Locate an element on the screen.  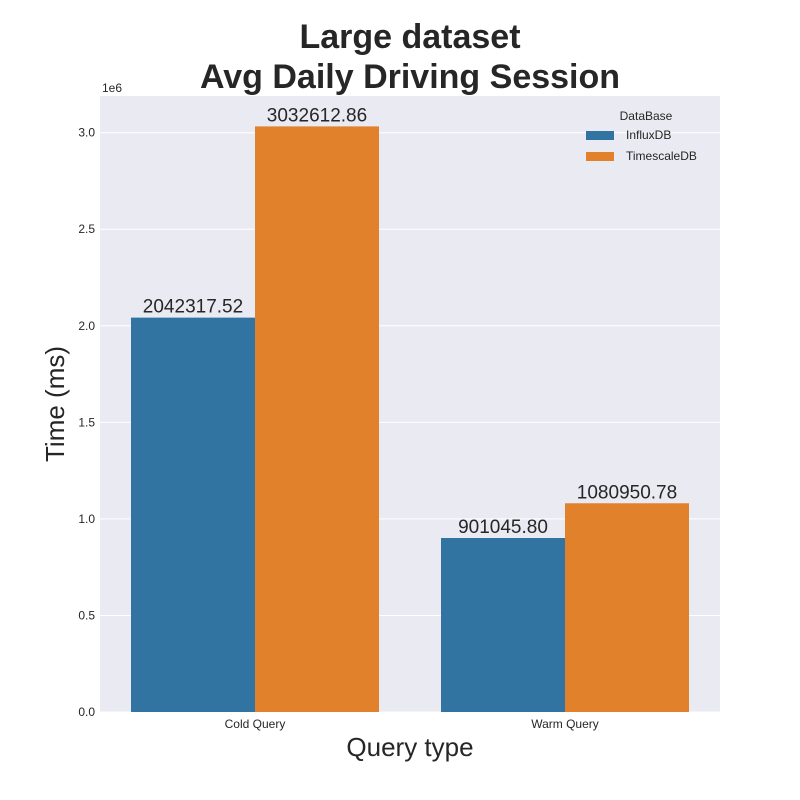
data-label: 1080950.78 is located at coordinates (627, 492).